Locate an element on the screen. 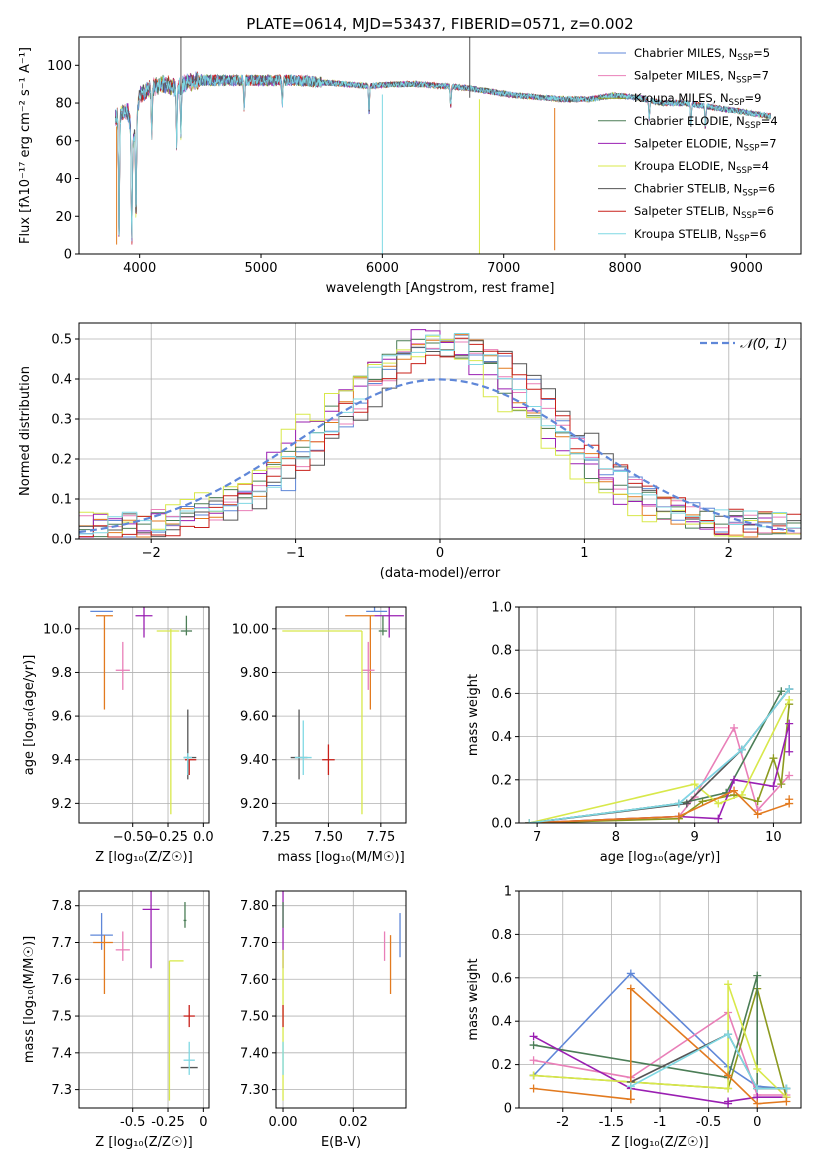 Image resolution: width=819 pixels, height=1170 pixels. x-axis-label: wavelength [Angstrom, rest frame] is located at coordinates (440, 288).